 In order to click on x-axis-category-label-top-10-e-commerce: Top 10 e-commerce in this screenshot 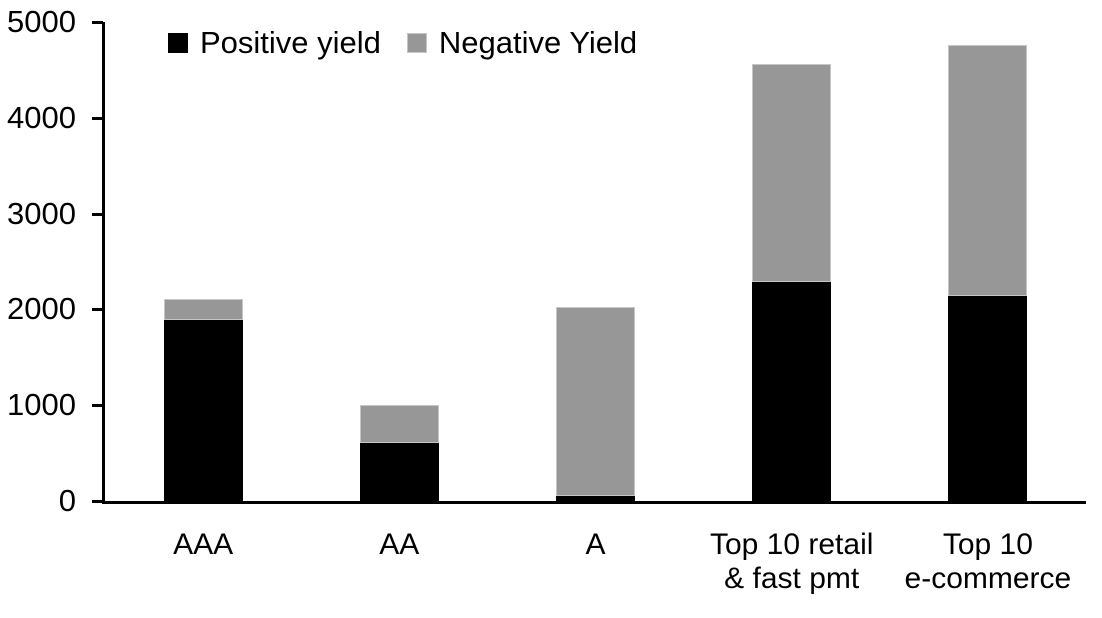, I will do `click(988, 561)`.